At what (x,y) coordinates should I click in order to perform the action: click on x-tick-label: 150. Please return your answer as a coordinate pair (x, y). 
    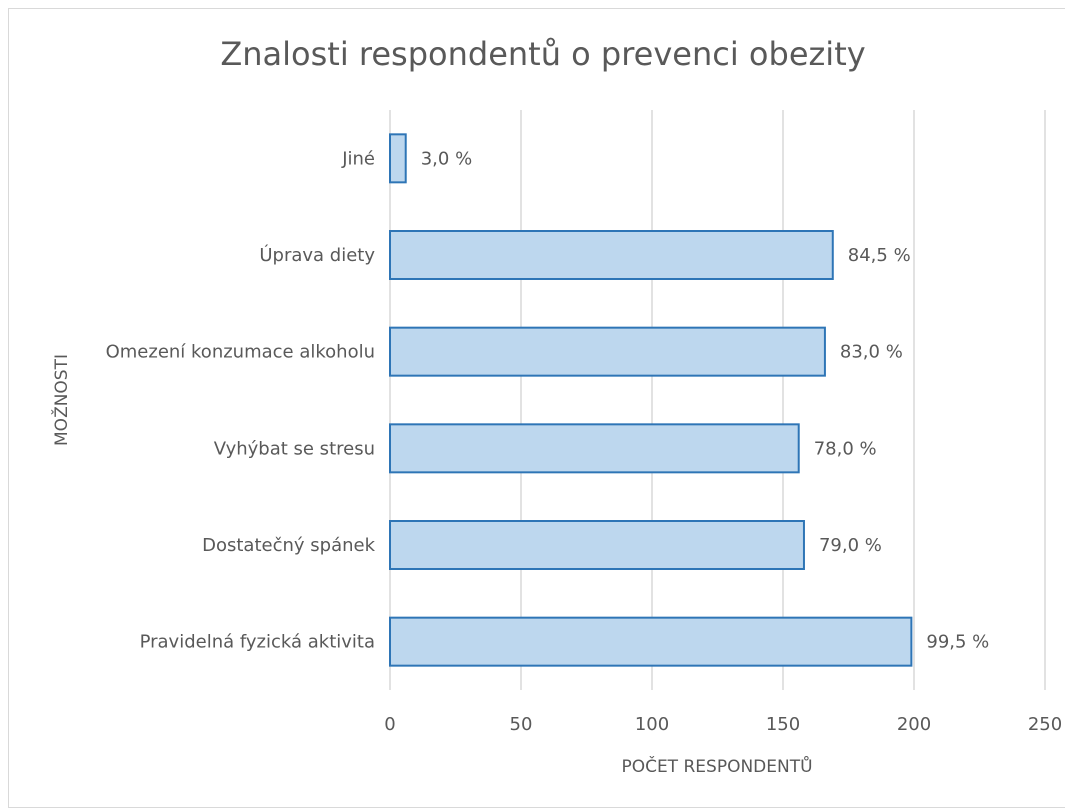
    Looking at the image, I should click on (783, 724).